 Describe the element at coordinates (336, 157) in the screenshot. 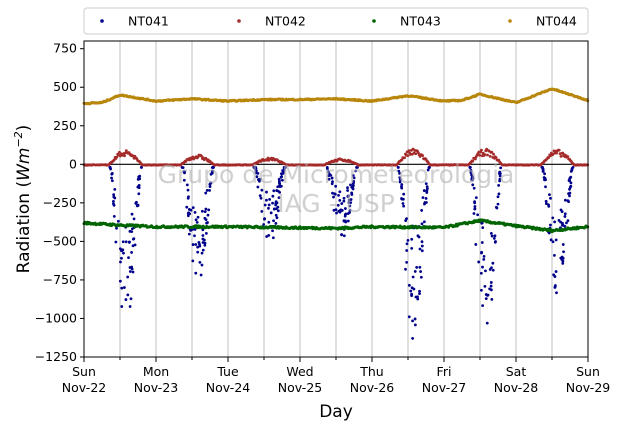

I see `series-NT042` at that location.